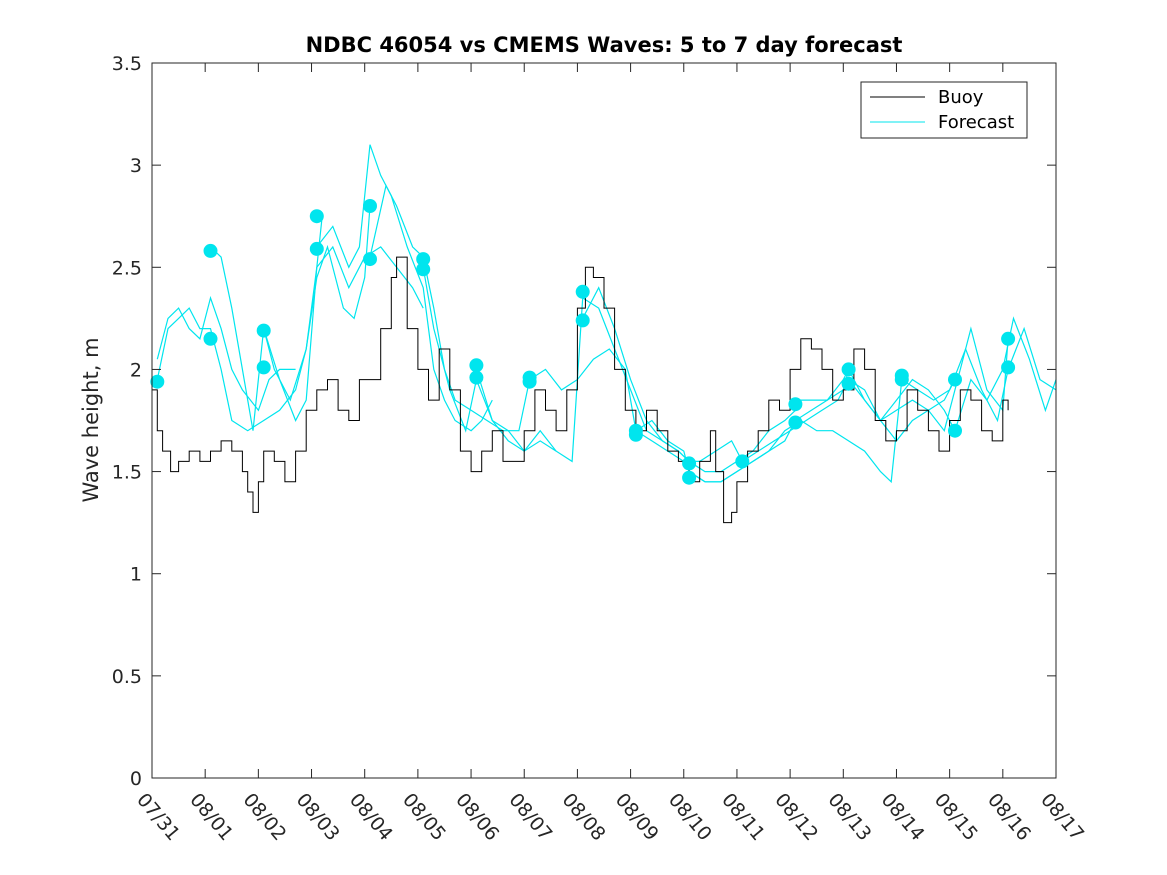 Image resolution: width=1167 pixels, height=875 pixels. Describe the element at coordinates (91, 419) in the screenshot. I see `y-axis-label: Wave height, m` at that location.